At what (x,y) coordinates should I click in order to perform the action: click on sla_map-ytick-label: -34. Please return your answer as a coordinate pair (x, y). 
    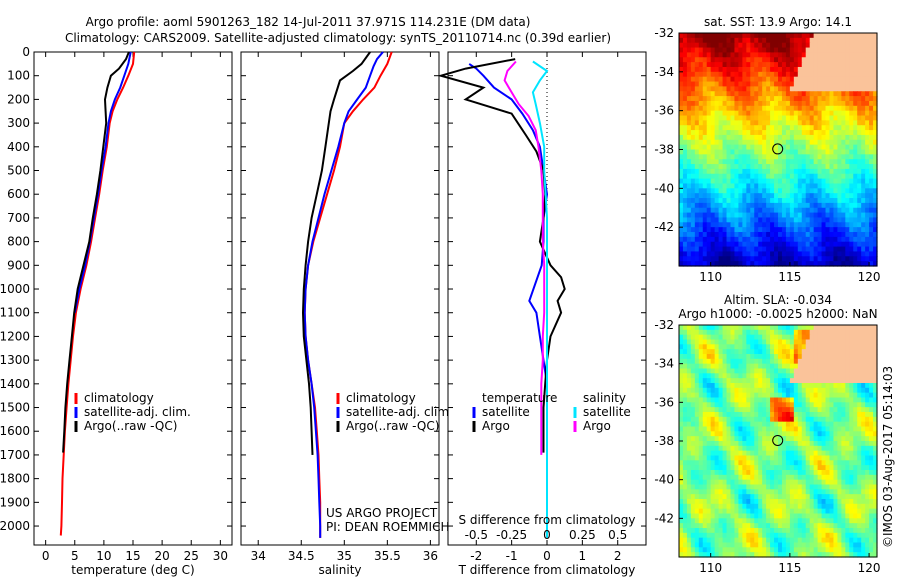
    Looking at the image, I should click on (664, 364).